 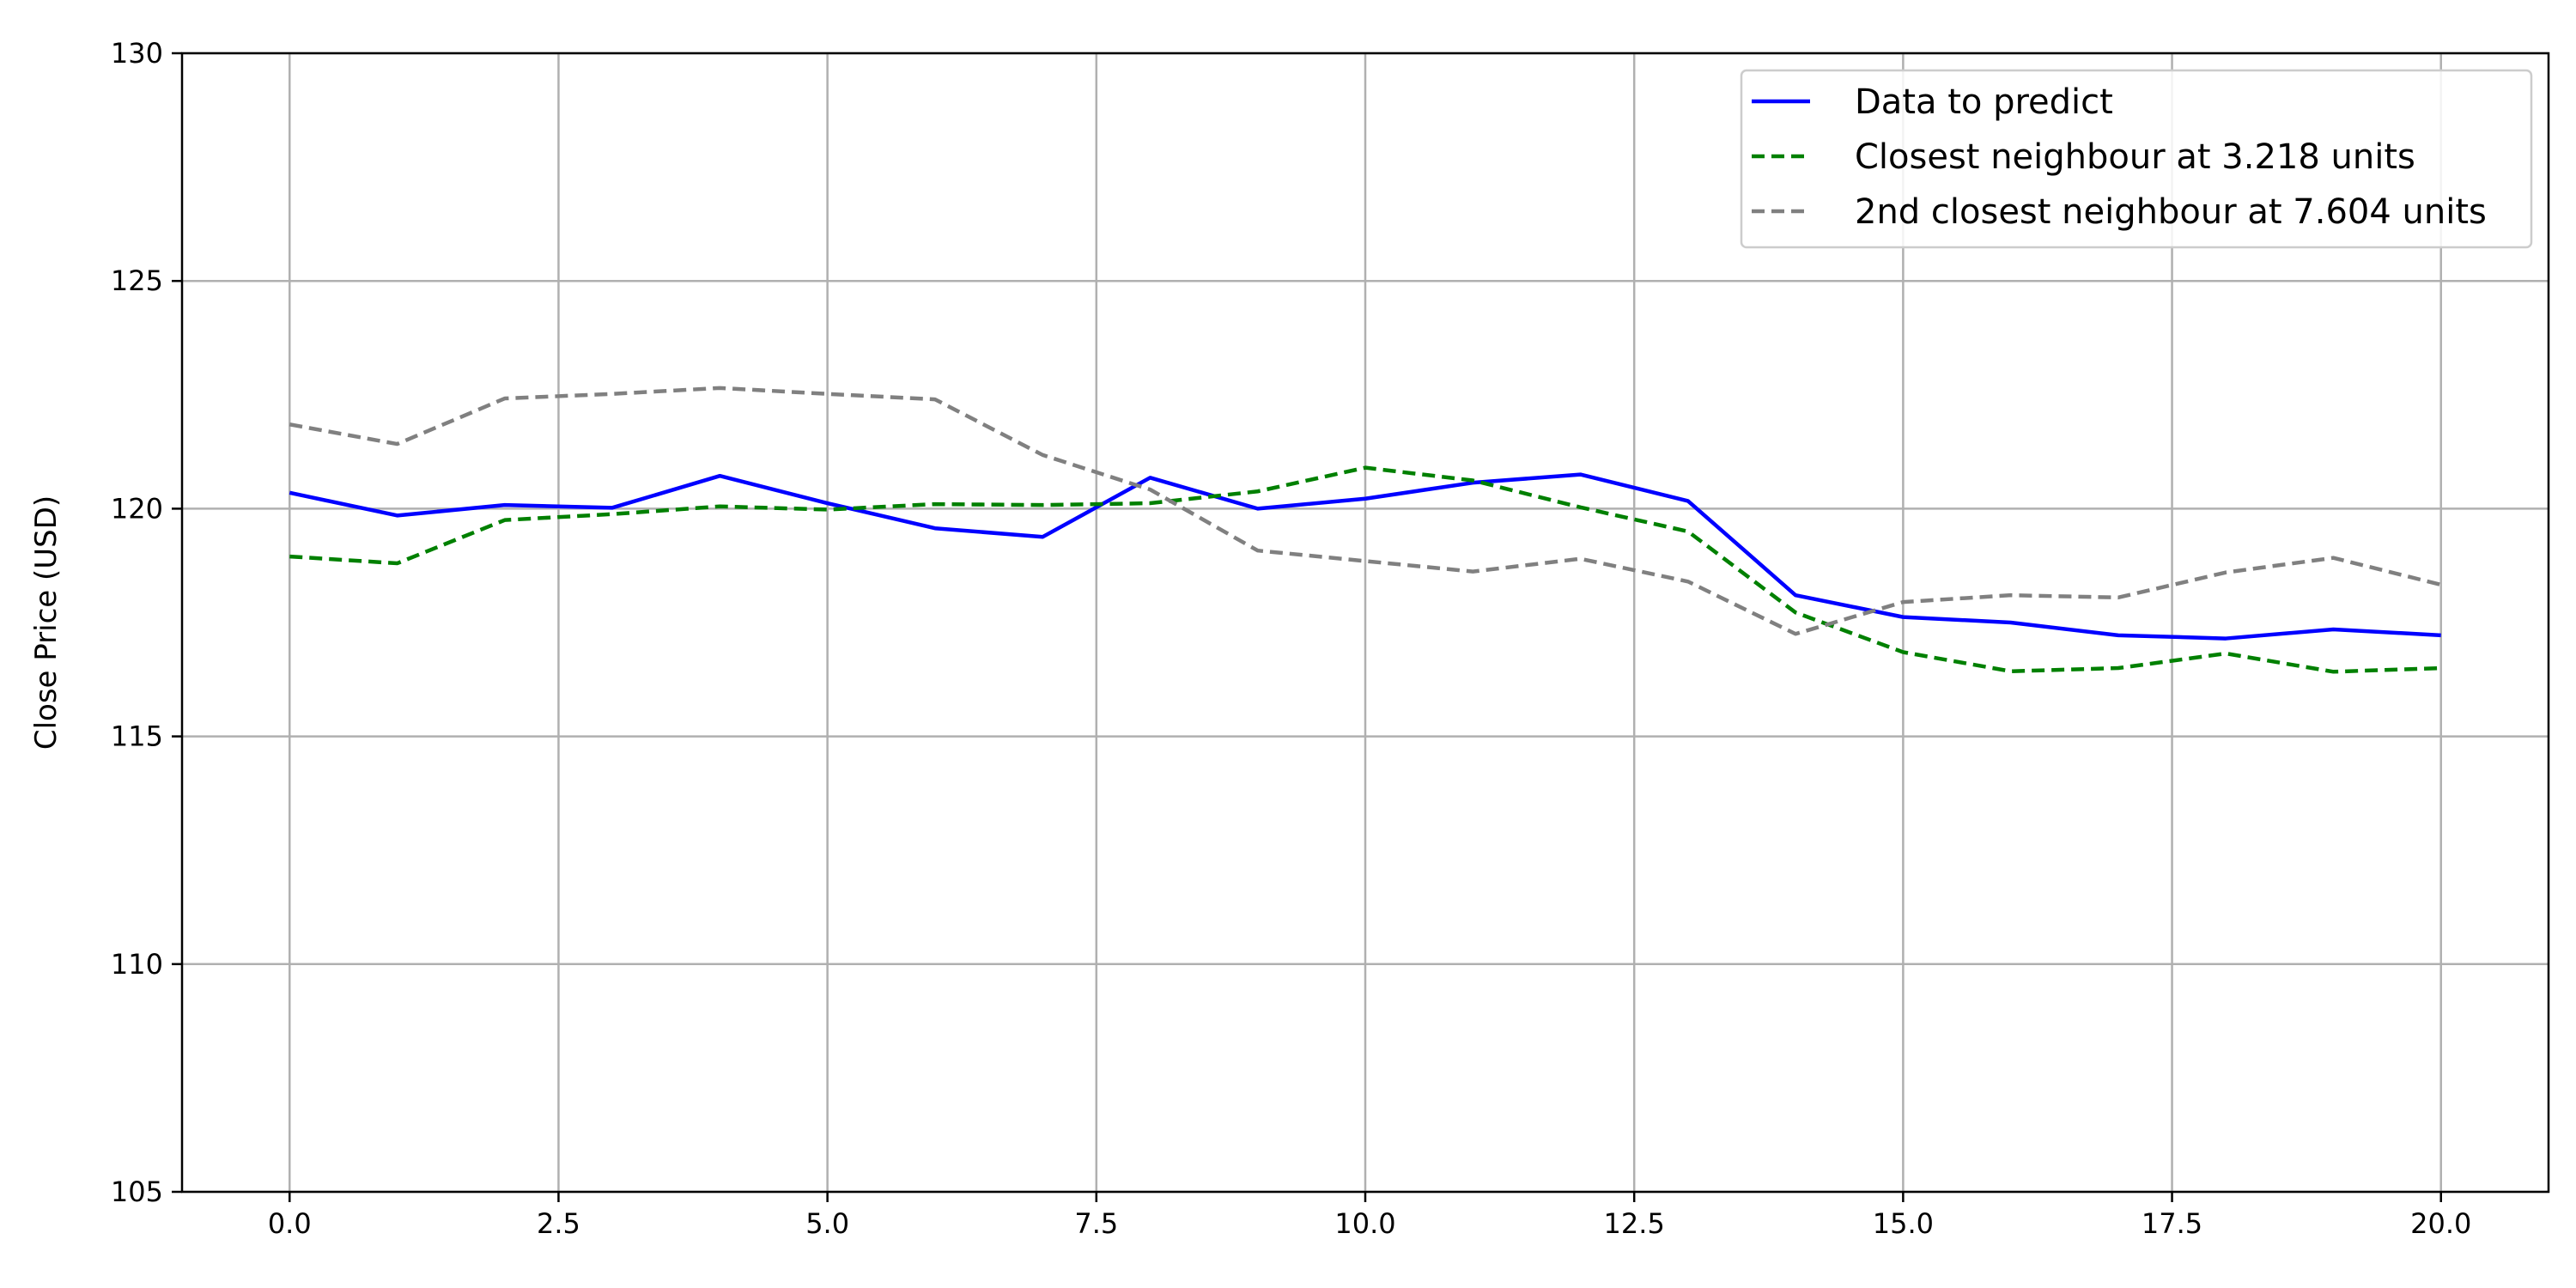 What do you see at coordinates (558, 1224) in the screenshot?
I see `x-tick-label: 2.5` at bounding box center [558, 1224].